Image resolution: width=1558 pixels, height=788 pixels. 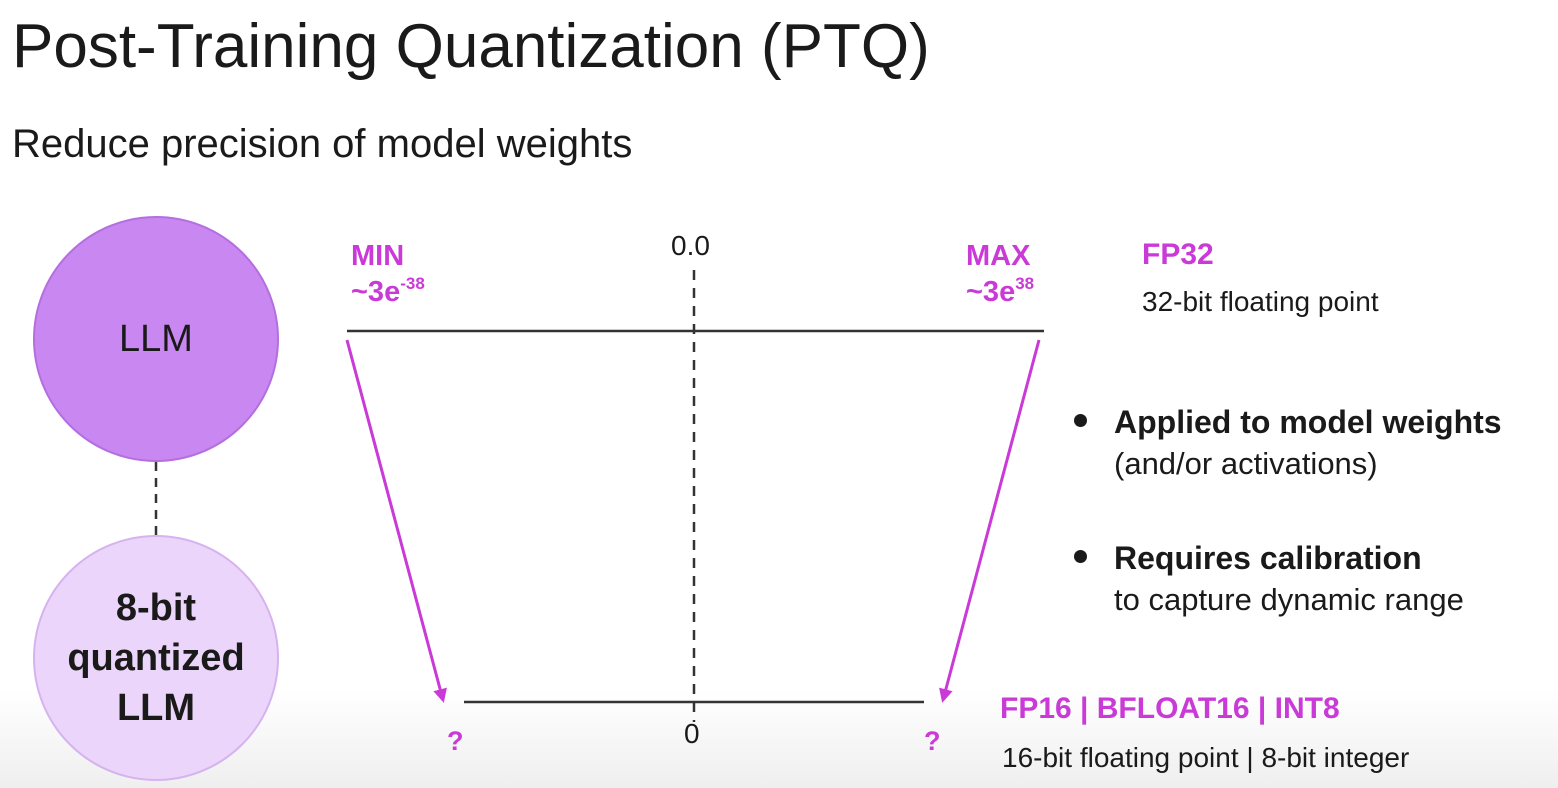 What do you see at coordinates (1025, 283) in the screenshot?
I see `max-value-exp: 38` at bounding box center [1025, 283].